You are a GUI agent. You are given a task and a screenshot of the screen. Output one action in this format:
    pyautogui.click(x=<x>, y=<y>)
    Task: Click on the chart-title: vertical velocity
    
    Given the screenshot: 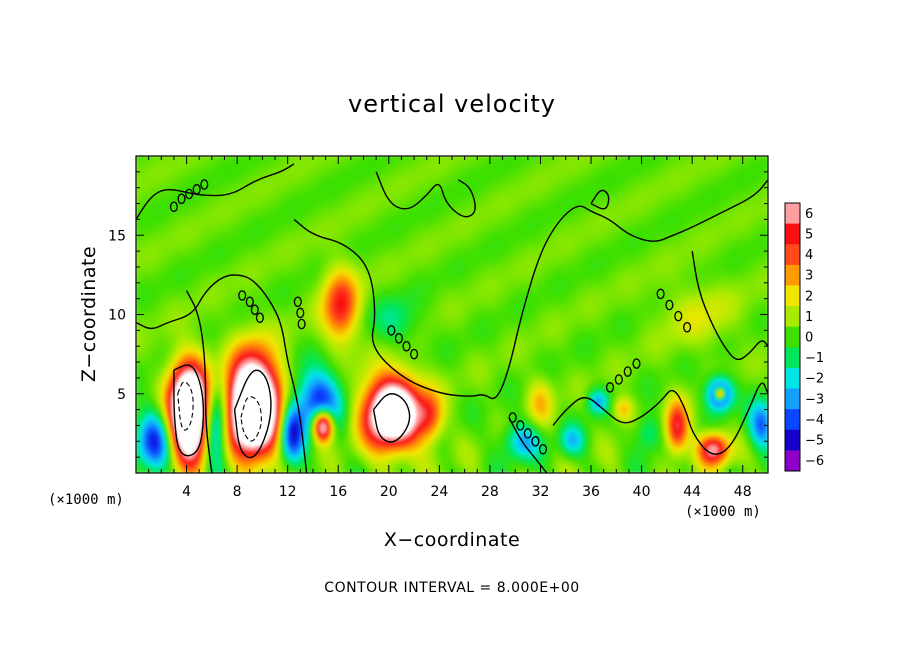 What is the action you would take?
    pyautogui.click(x=452, y=104)
    